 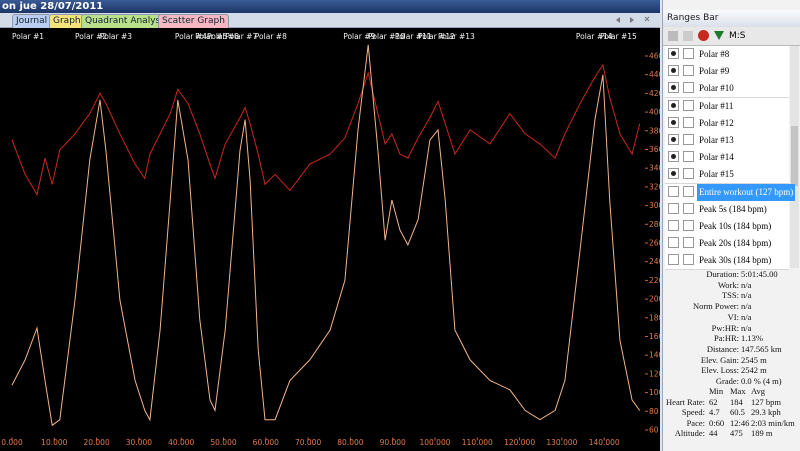 What do you see at coordinates (752, 338) in the screenshot?
I see `summary-value: 1.13%` at bounding box center [752, 338].